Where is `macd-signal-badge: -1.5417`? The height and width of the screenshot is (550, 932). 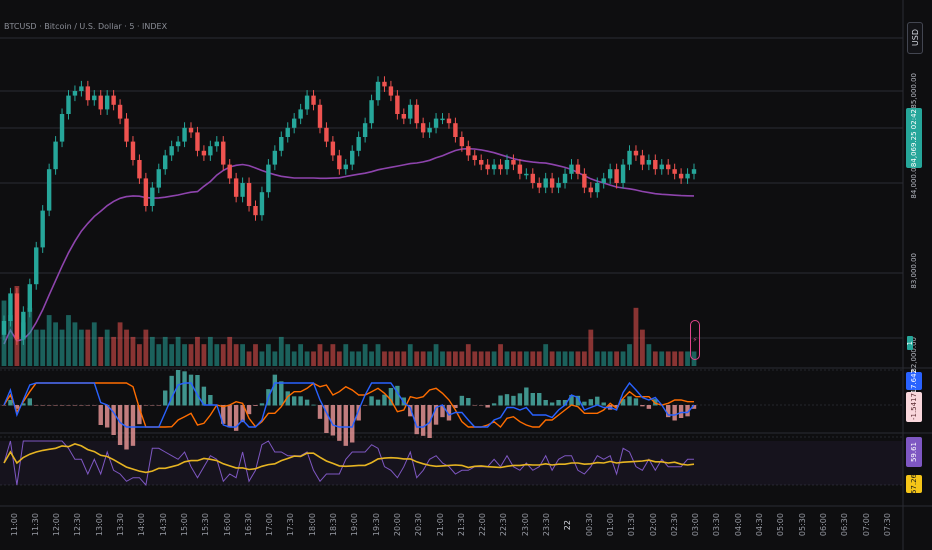
macd-signal-badge: -1.5417 is located at coordinates (914, 407).